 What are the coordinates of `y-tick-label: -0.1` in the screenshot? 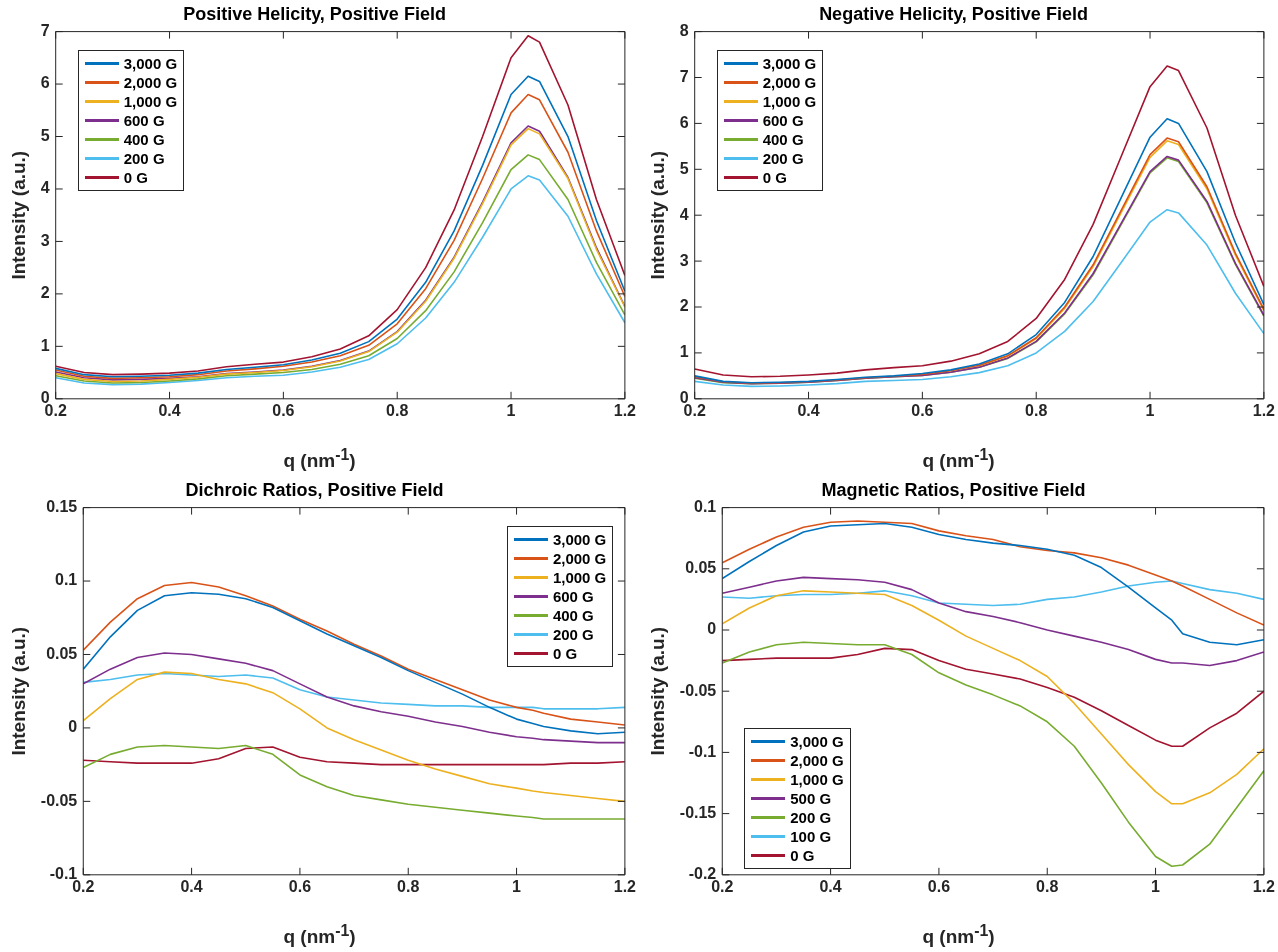 It's located at (702, 751).